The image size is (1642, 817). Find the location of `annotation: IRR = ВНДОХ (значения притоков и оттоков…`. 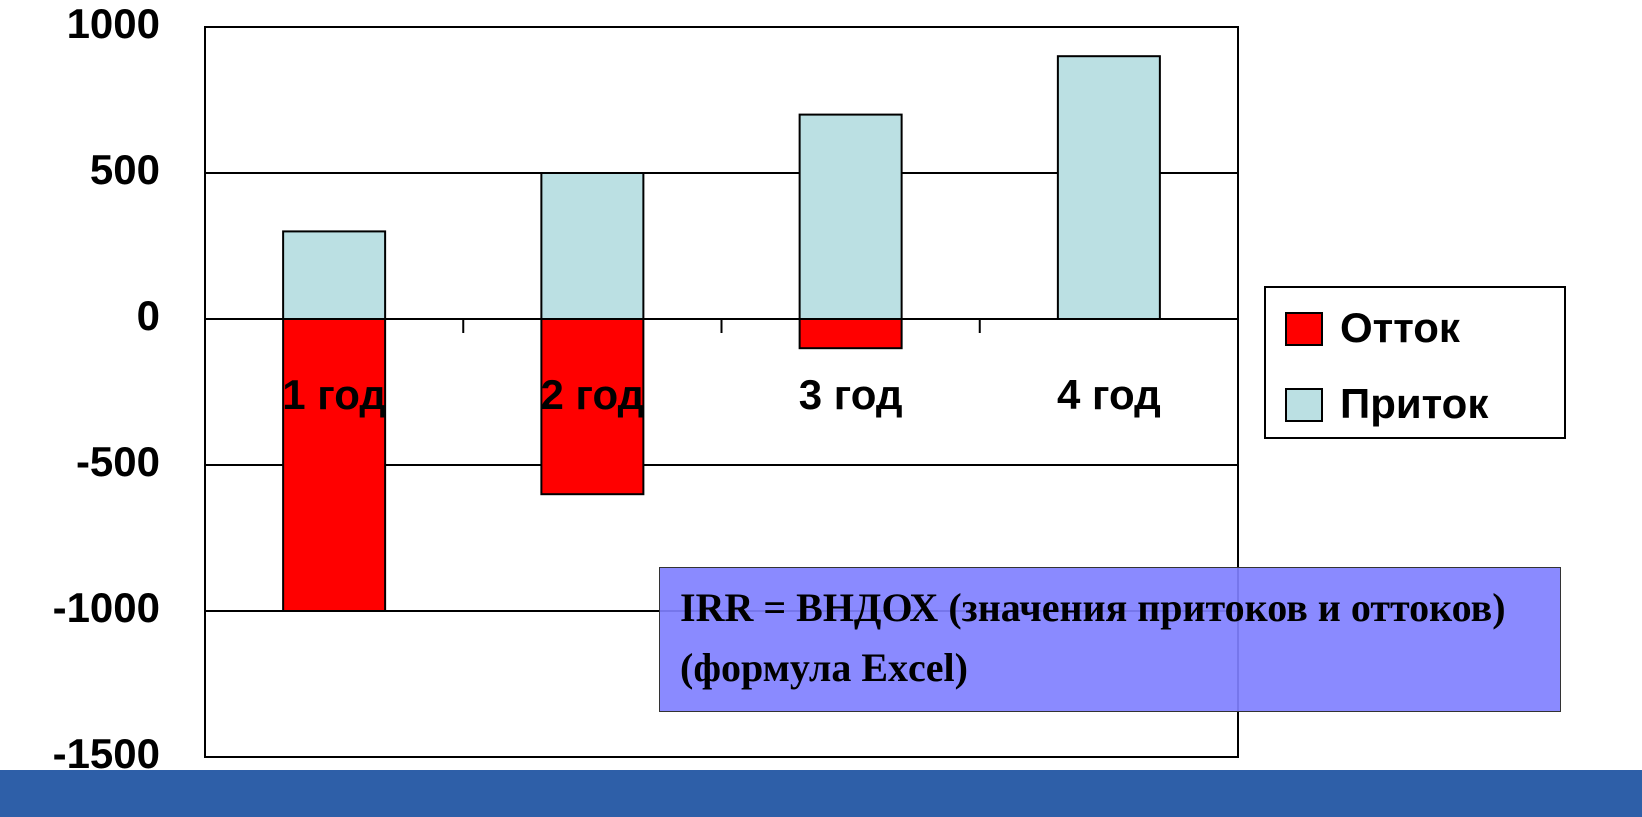

annotation: IRR = ВНДОХ (значения притоков и оттоков… is located at coordinates (1110, 639).